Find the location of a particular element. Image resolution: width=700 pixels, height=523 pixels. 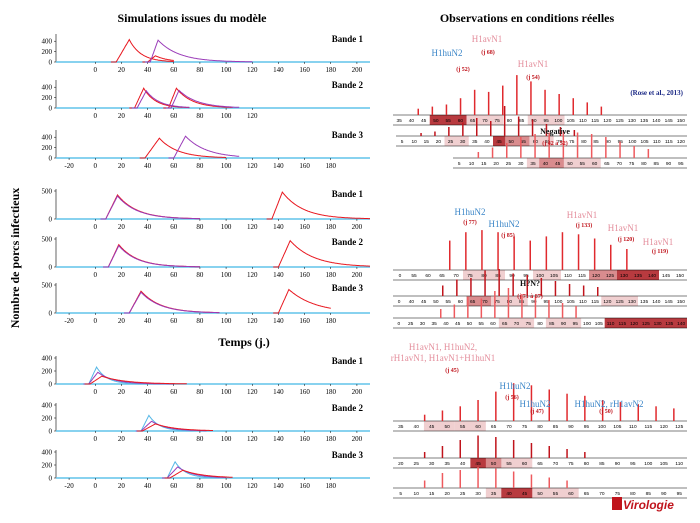

day-tick-label: 0 is located at coordinates (400, 276).